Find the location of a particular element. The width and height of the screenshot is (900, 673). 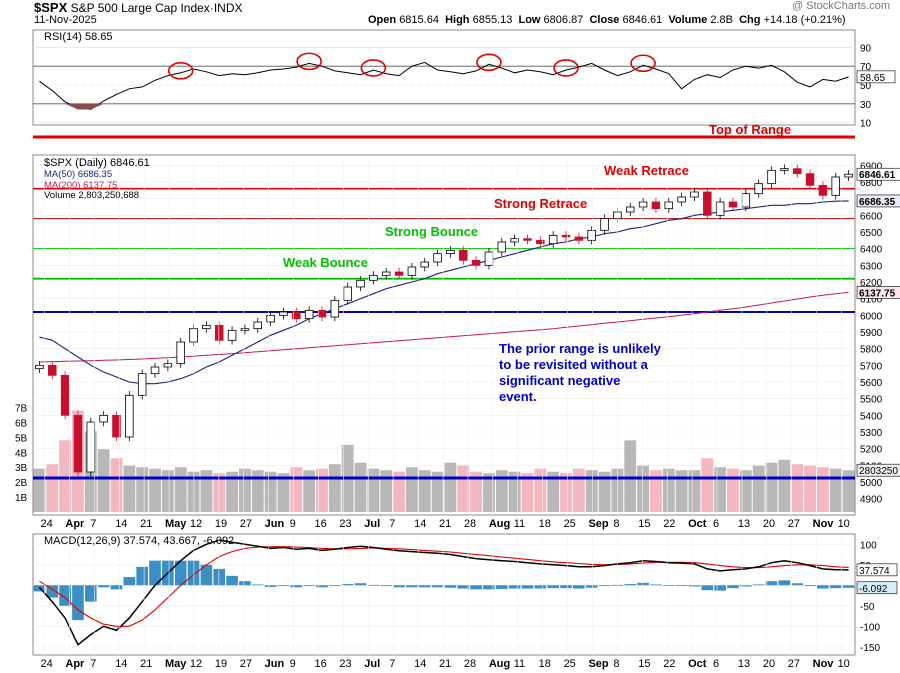

rsi-tick-label: 10 is located at coordinates (866, 124).